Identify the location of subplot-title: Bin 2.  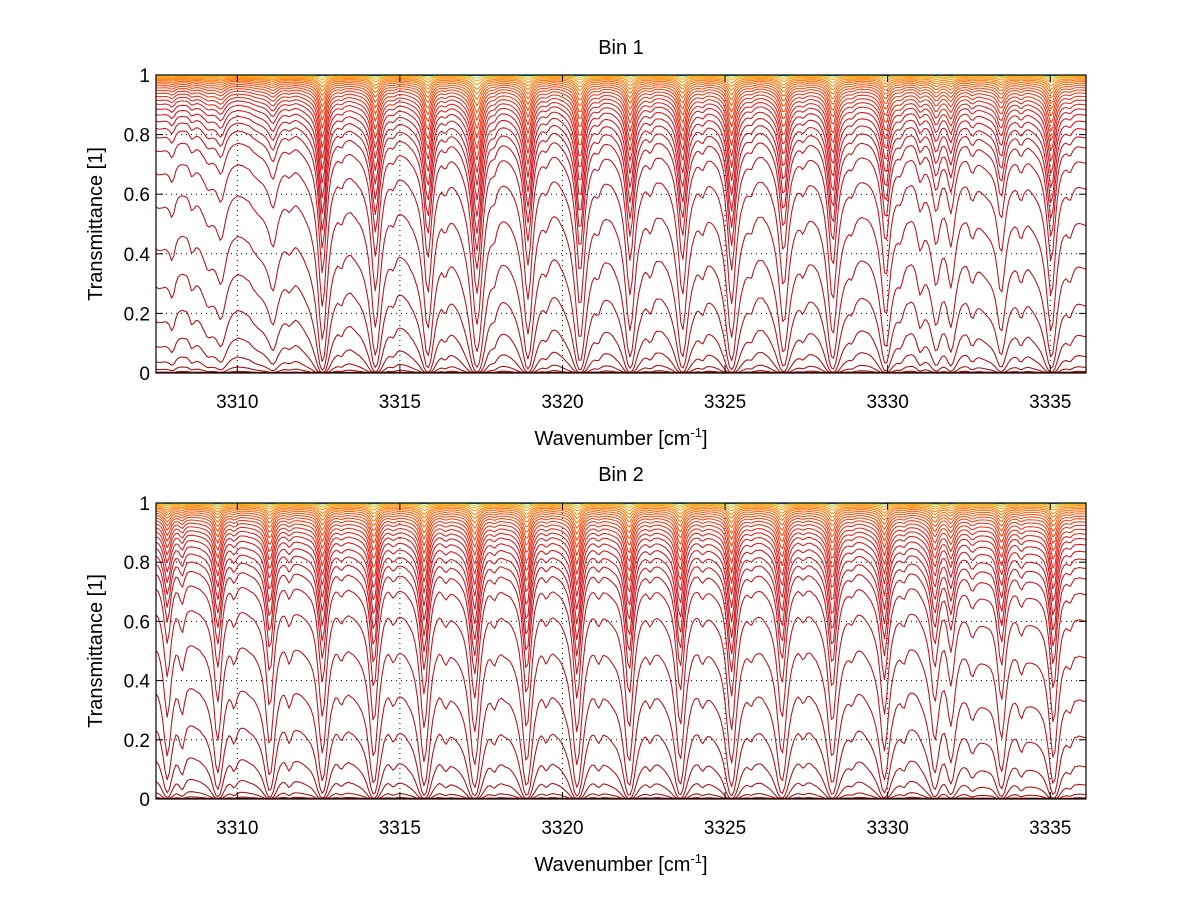
(621, 475).